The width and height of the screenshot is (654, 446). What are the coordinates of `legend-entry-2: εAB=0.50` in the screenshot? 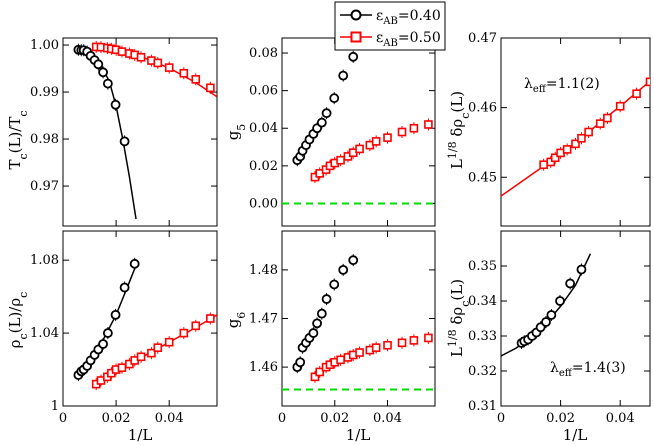 It's located at (390, 39).